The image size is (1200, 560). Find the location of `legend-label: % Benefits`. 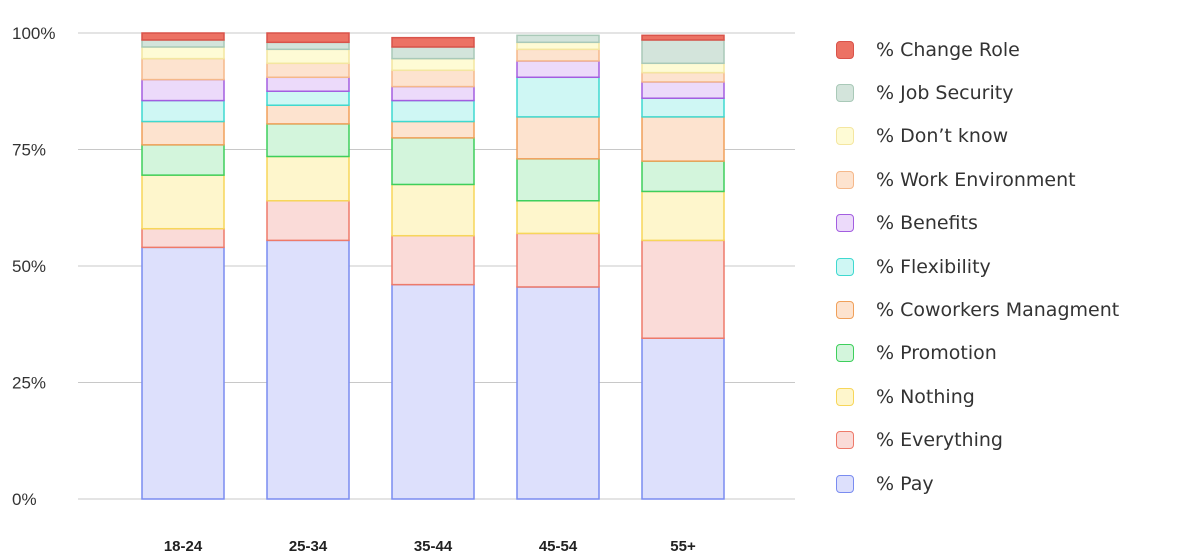

legend-label: % Benefits is located at coordinates (927, 223).